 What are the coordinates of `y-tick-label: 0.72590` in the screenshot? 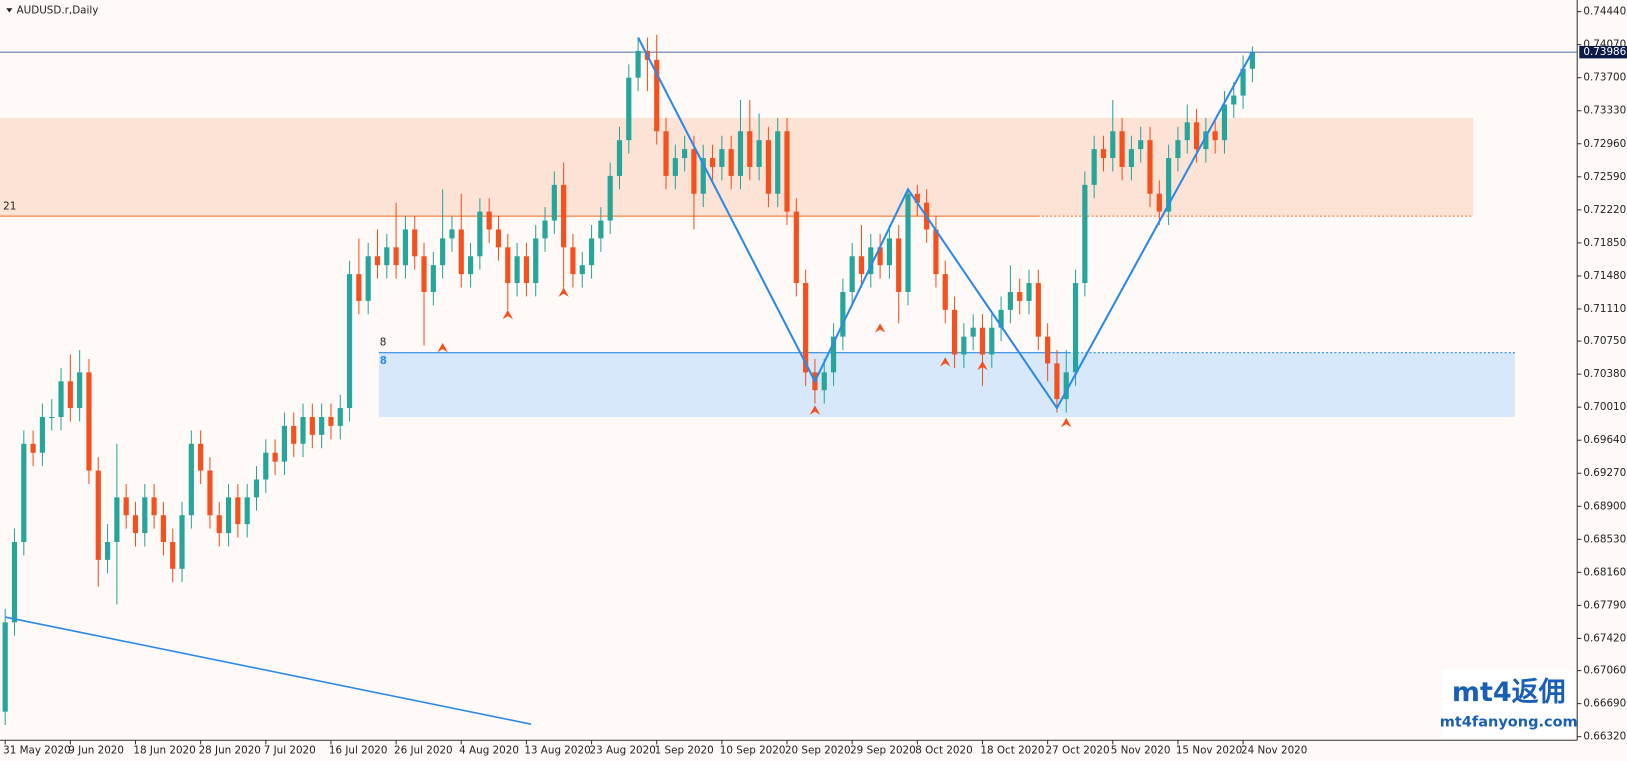 It's located at (1604, 177).